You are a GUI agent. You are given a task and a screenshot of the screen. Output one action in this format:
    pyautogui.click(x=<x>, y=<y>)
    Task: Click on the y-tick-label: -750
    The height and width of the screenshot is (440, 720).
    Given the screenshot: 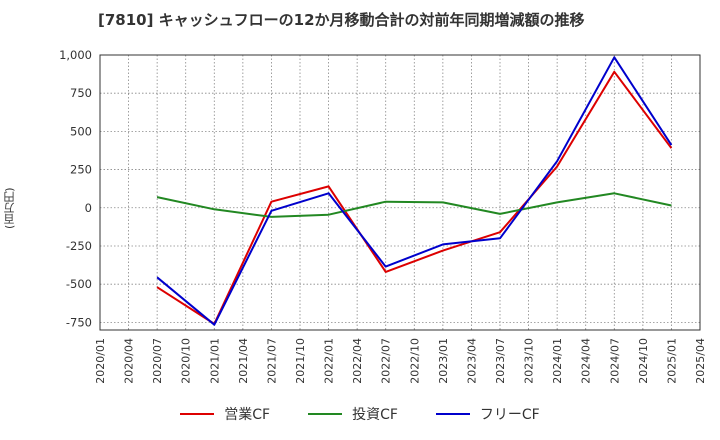 What is the action you would take?
    pyautogui.click(x=79, y=322)
    